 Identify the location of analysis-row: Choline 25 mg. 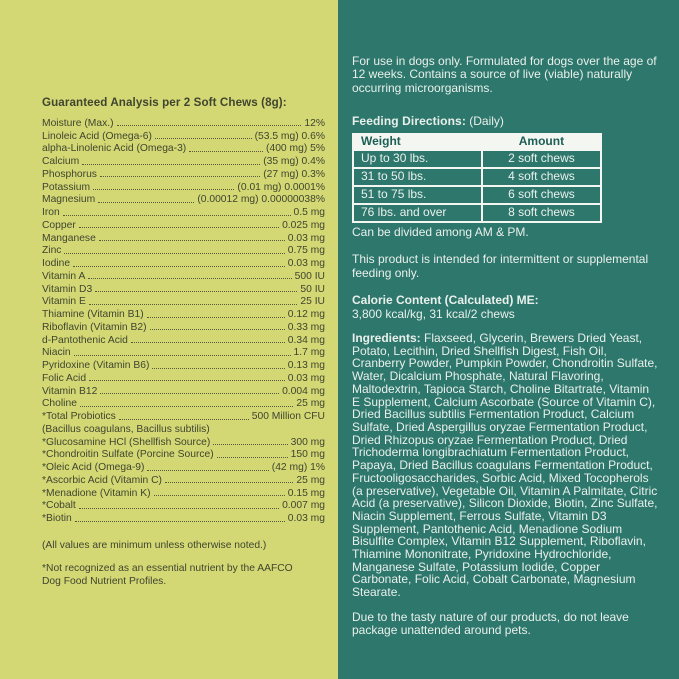
(183, 403).